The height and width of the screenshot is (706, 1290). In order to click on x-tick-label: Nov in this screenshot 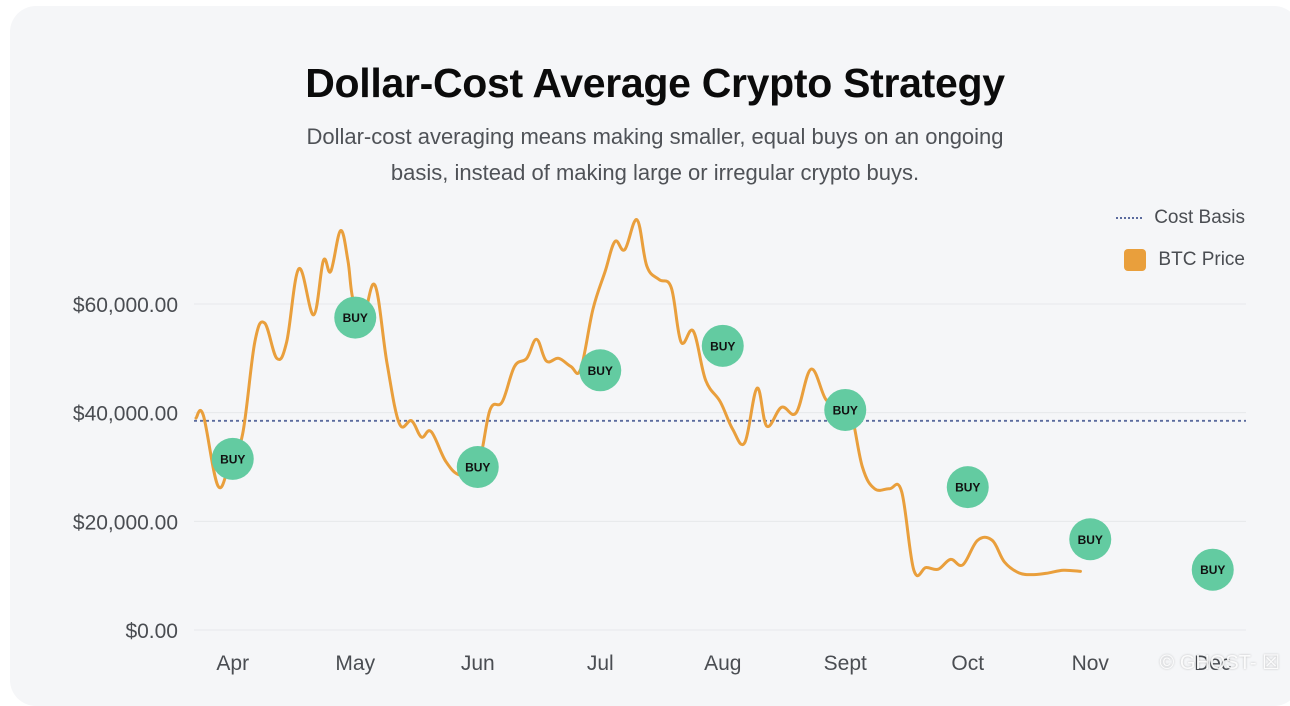, I will do `click(1091, 663)`.